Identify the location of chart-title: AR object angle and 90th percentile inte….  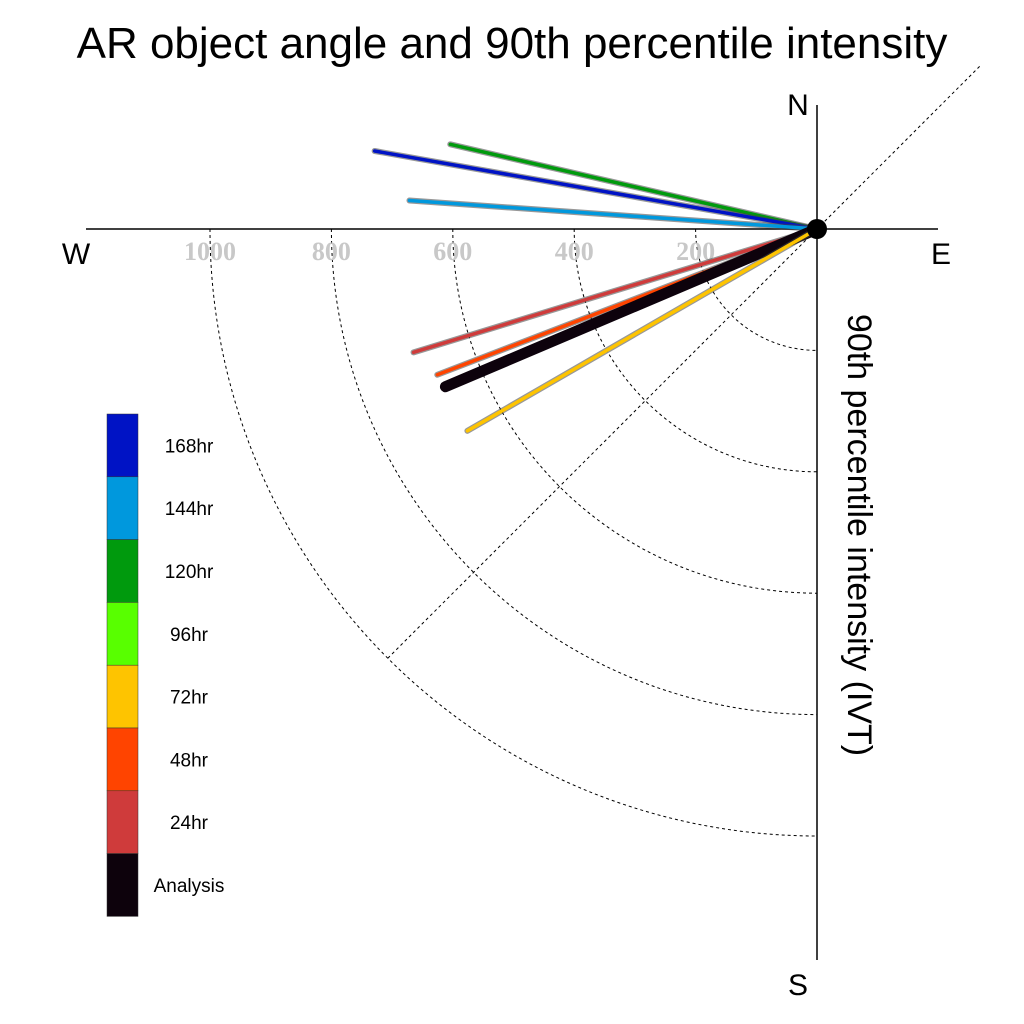
(512, 43).